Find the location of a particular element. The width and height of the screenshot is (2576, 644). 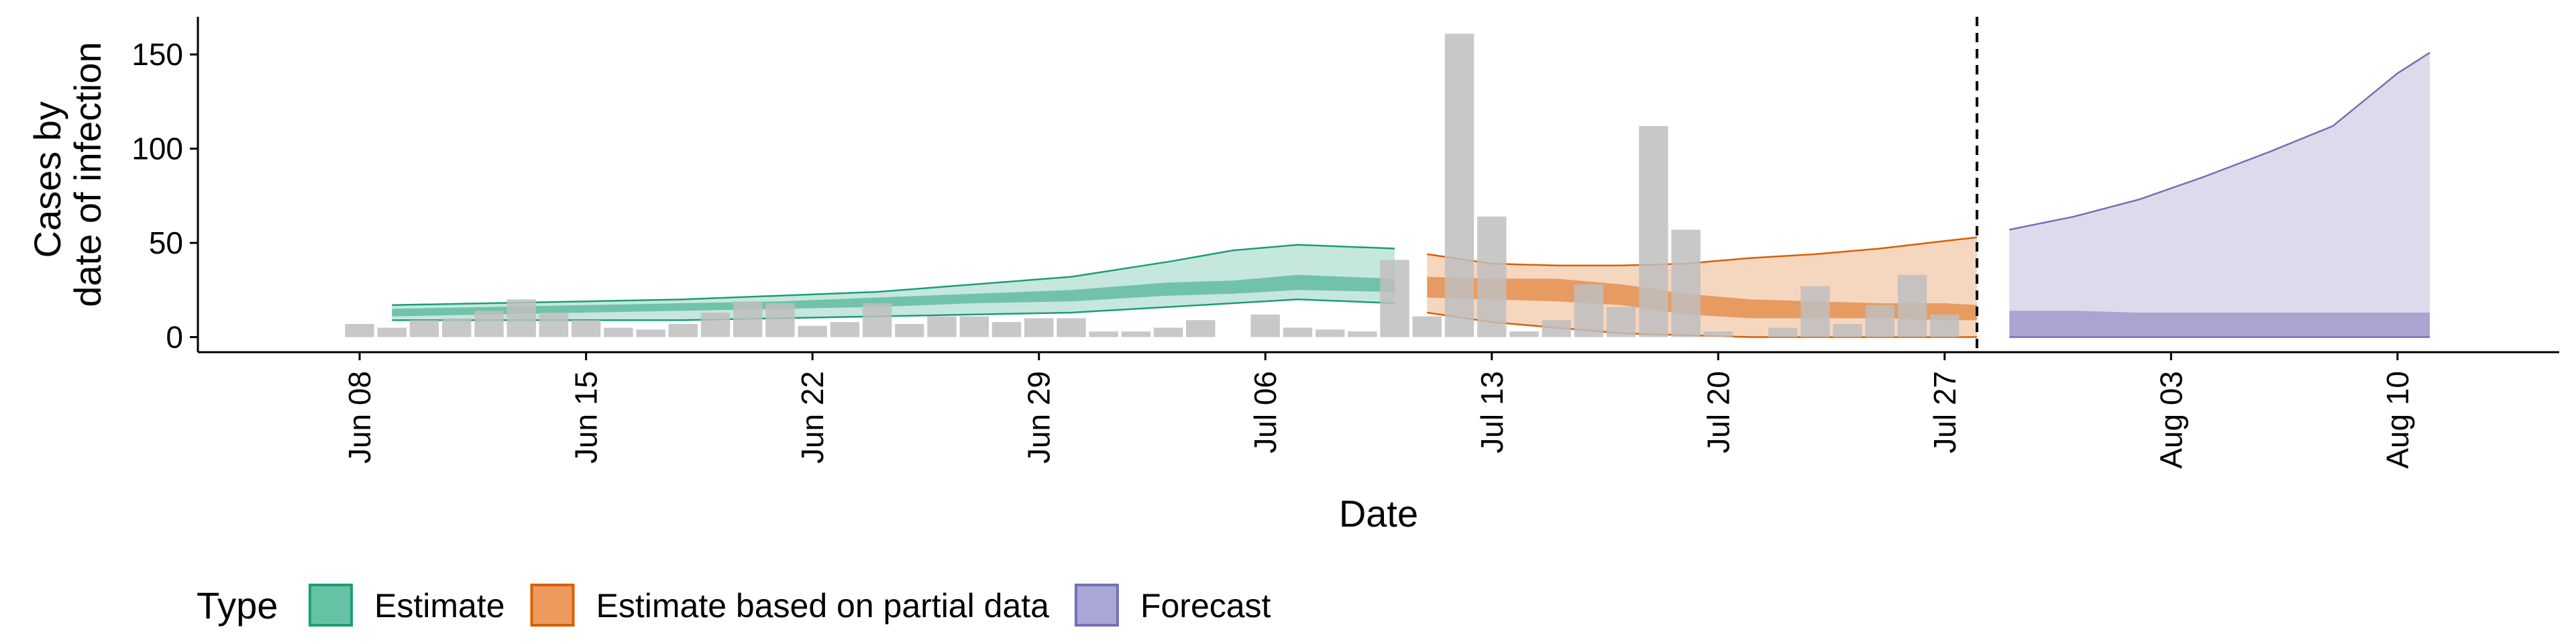

x-tick-label: Jun 15 is located at coordinates (586, 417).